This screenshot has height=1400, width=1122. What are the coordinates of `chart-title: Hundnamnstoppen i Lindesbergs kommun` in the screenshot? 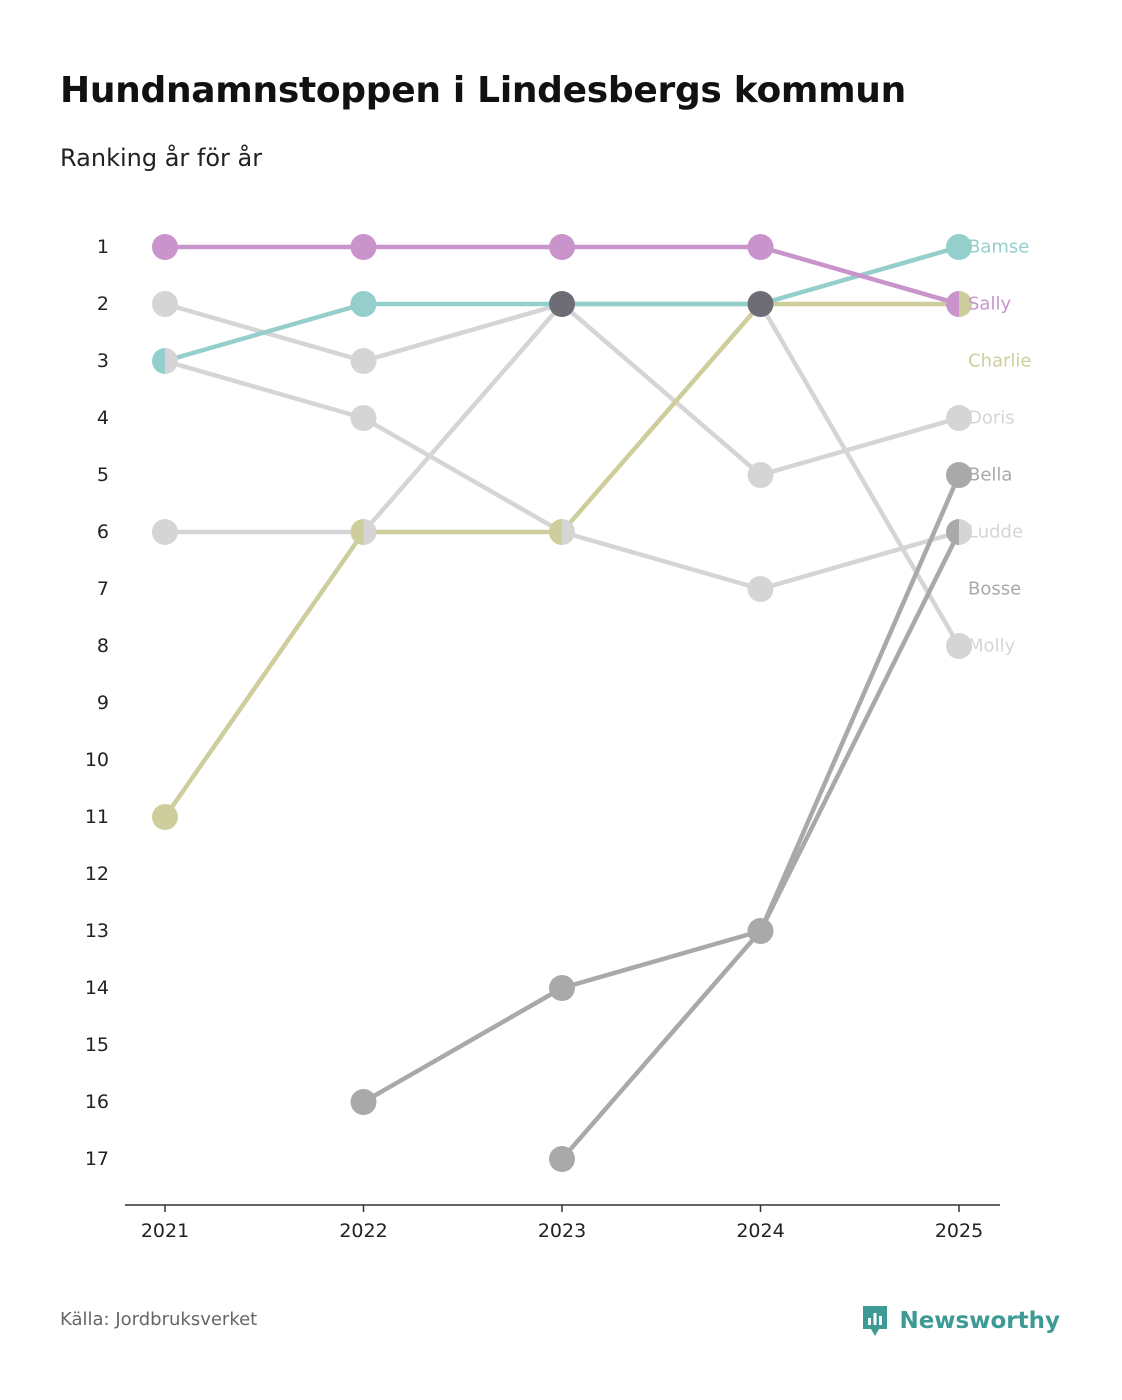 It's located at (483, 90).